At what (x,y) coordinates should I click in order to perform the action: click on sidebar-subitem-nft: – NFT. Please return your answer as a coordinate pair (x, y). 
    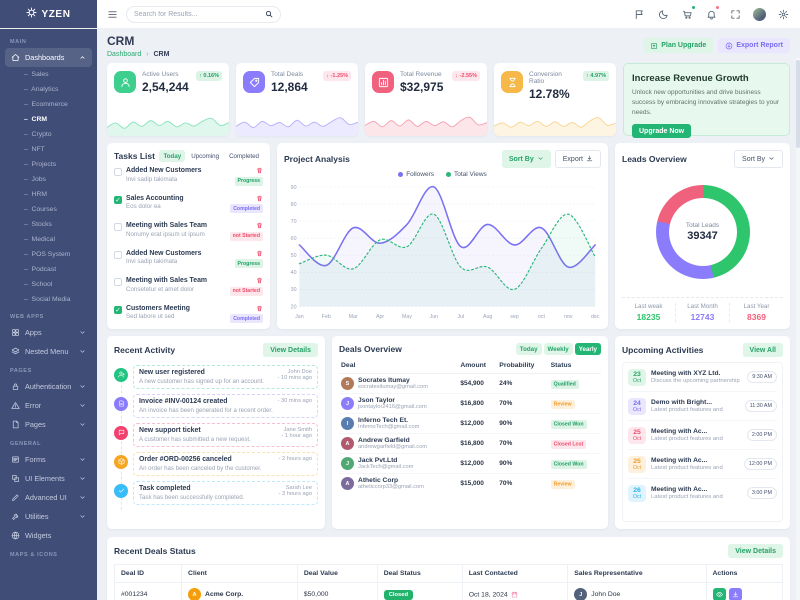
    Looking at the image, I should click on (34, 149).